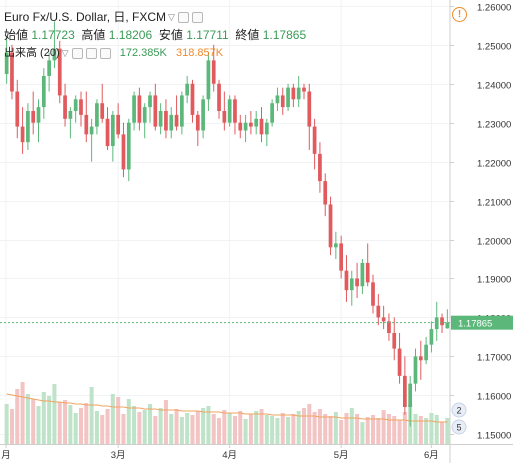  Describe the element at coordinates (431, 455) in the screenshot. I see `time-tick-label: 6月` at that location.